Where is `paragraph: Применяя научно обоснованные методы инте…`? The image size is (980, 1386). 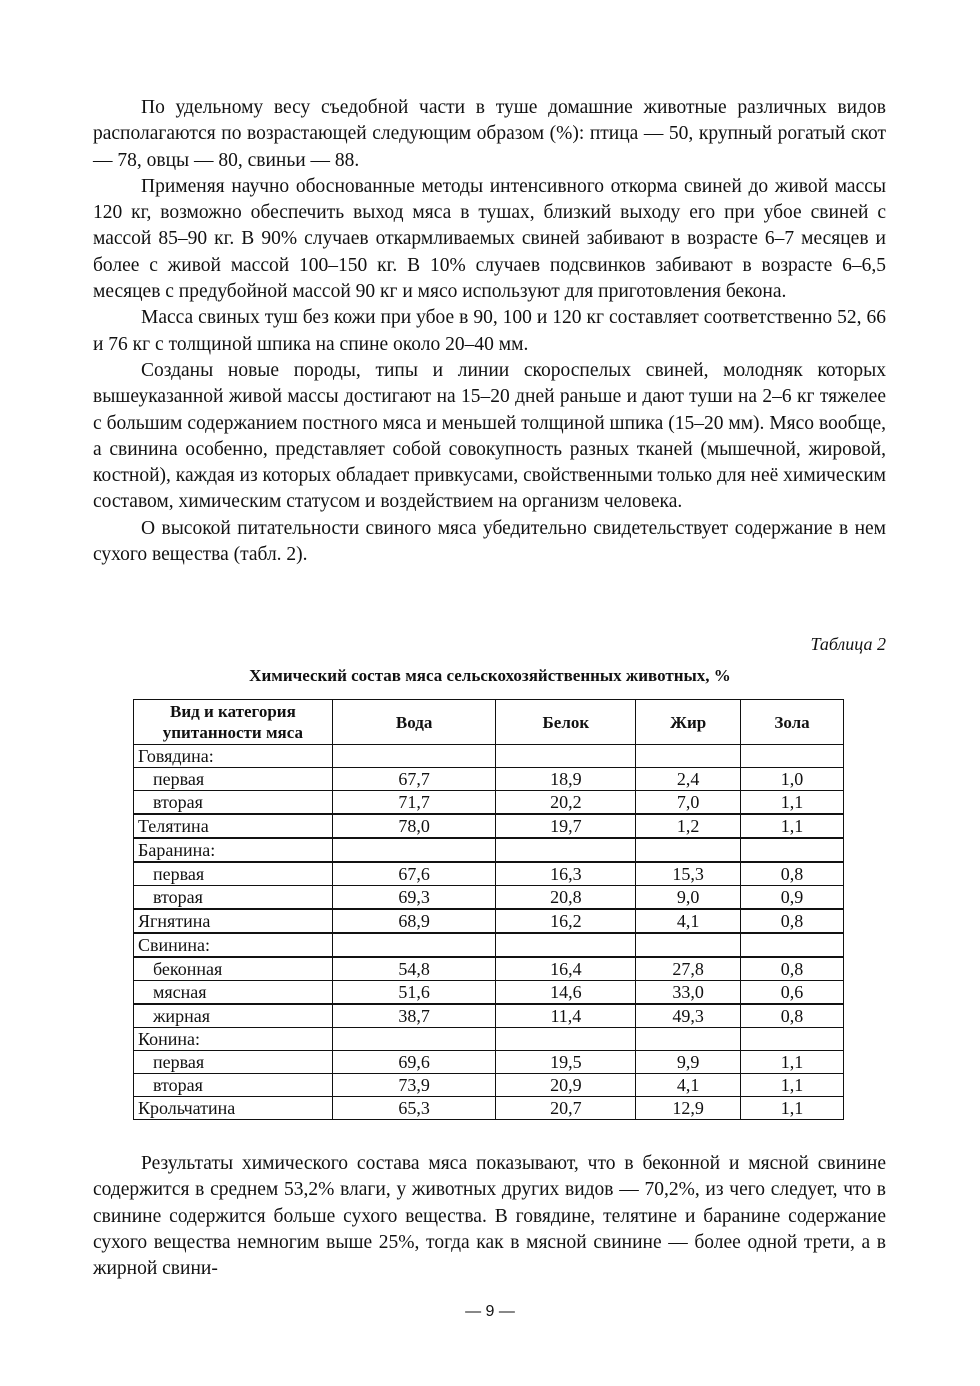
paragraph: Применяя научно обоснованные методы инте… is located at coordinates (489, 239).